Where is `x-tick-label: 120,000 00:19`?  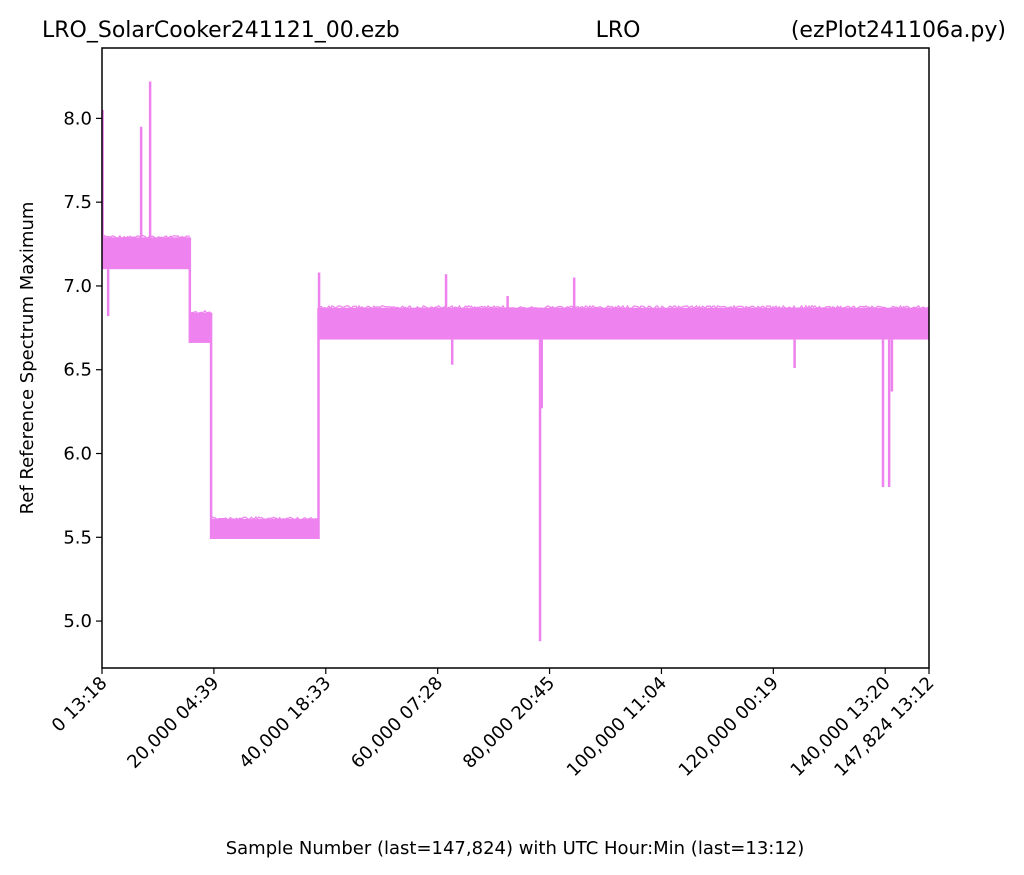 x-tick-label: 120,000 00:19 is located at coordinates (729, 727).